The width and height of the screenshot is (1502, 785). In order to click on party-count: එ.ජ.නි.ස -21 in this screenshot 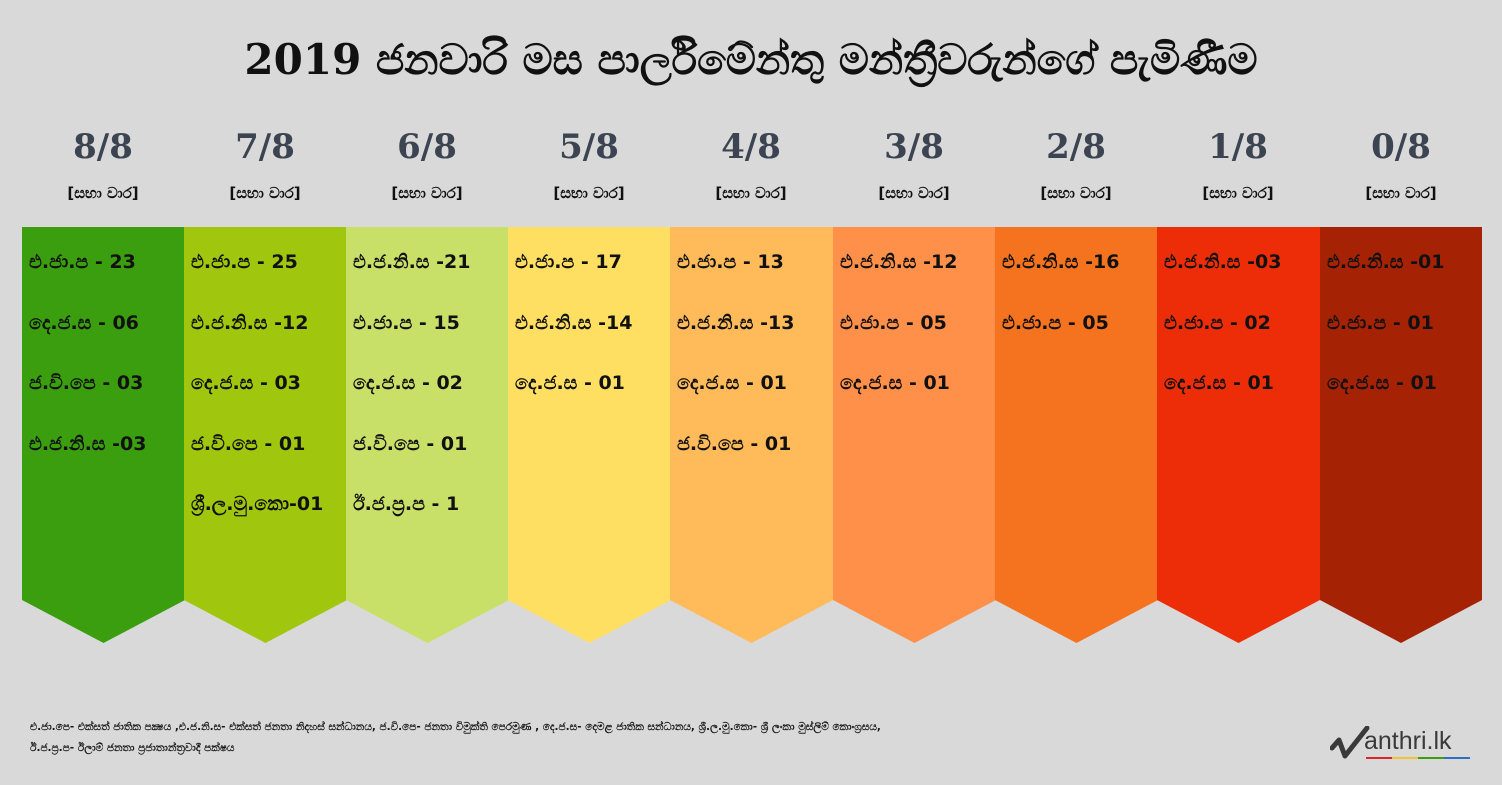, I will do `click(412, 262)`.